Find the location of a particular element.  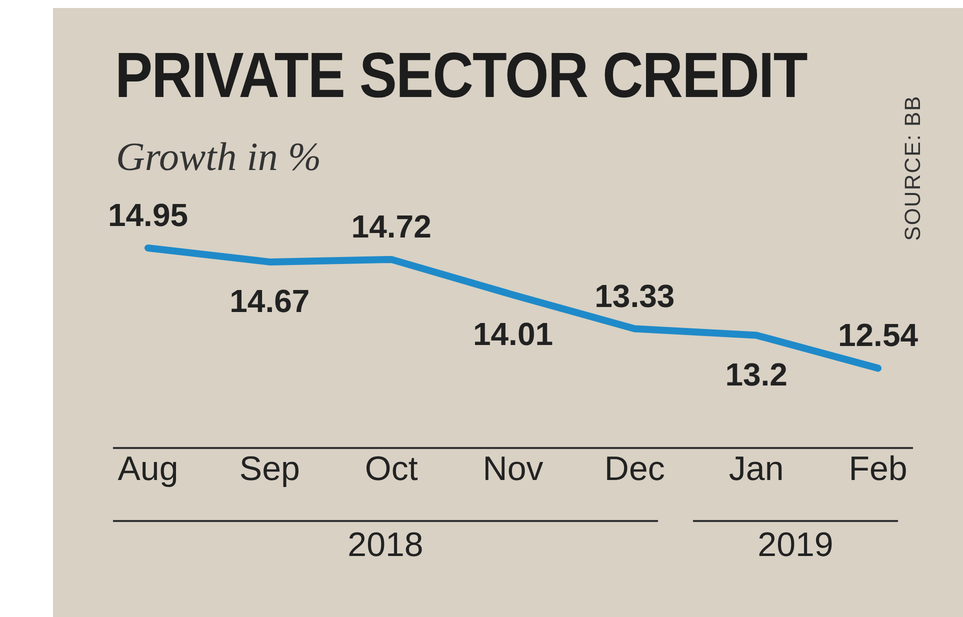

x-tick-label: Oct is located at coordinates (391, 469).